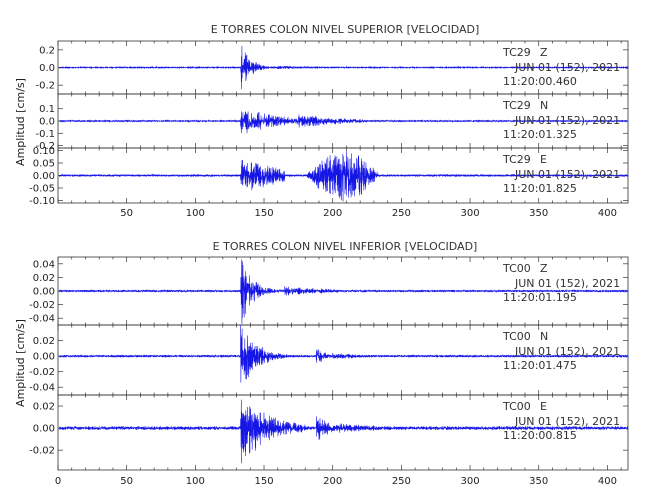  Describe the element at coordinates (344, 176) in the screenshot. I see `waveform-TC29-E` at that location.